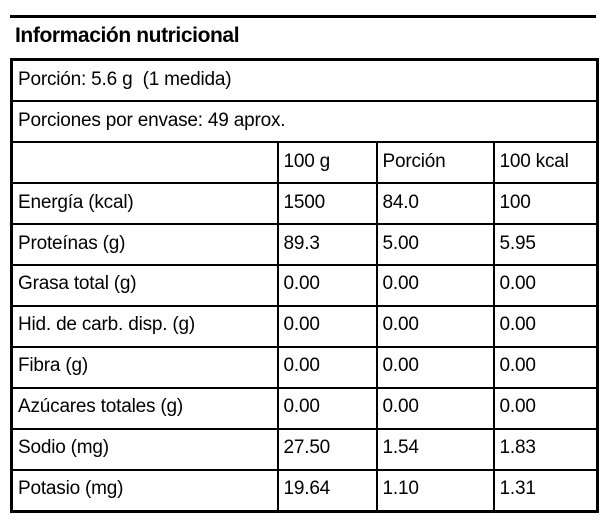  I want to click on header-portion-cell: Porción, so click(435, 163).